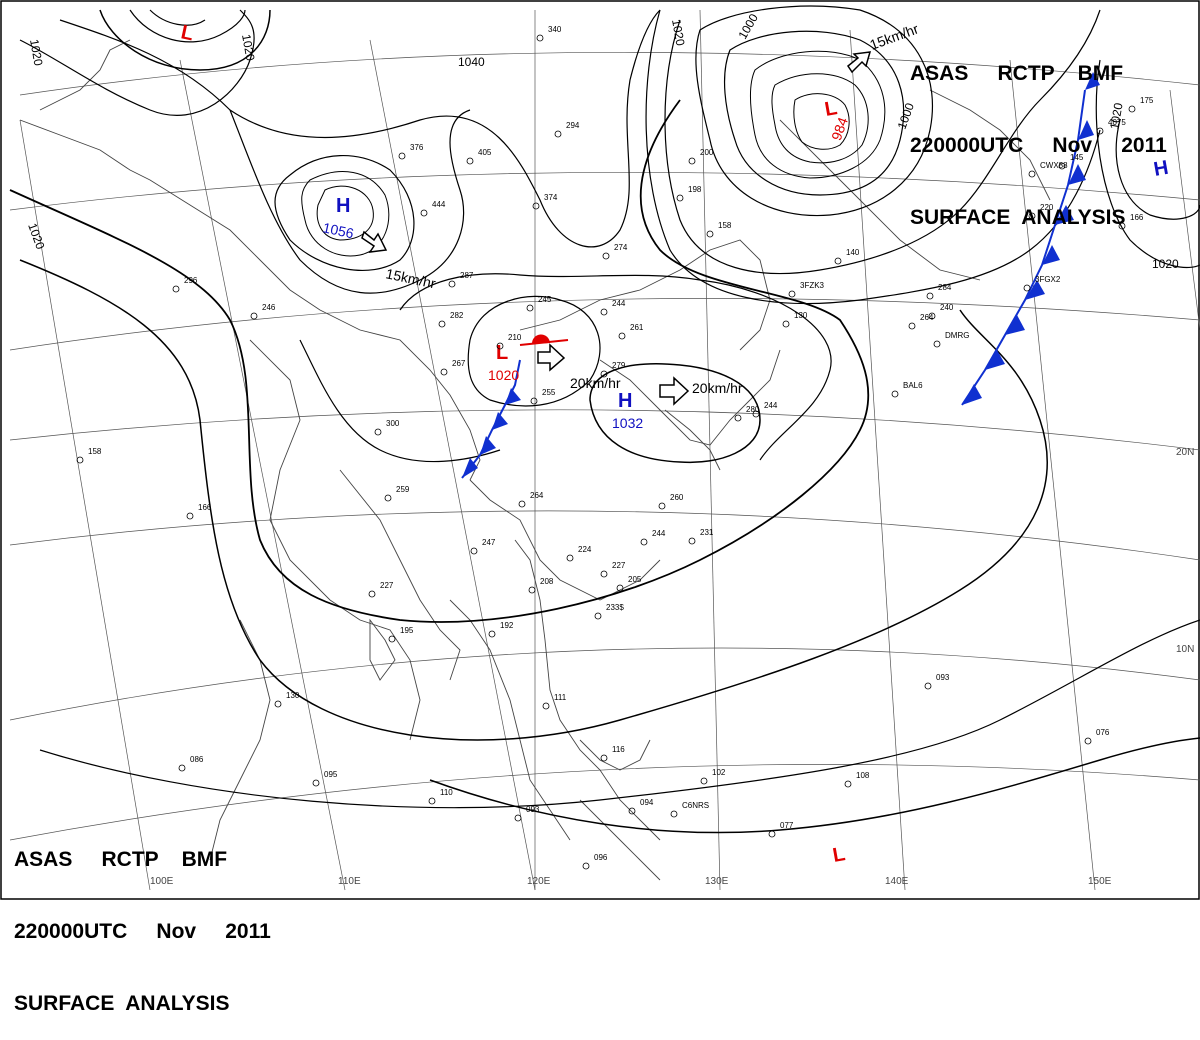 This screenshot has height=1040, width=1200. I want to click on station-value: 077, so click(787, 825).